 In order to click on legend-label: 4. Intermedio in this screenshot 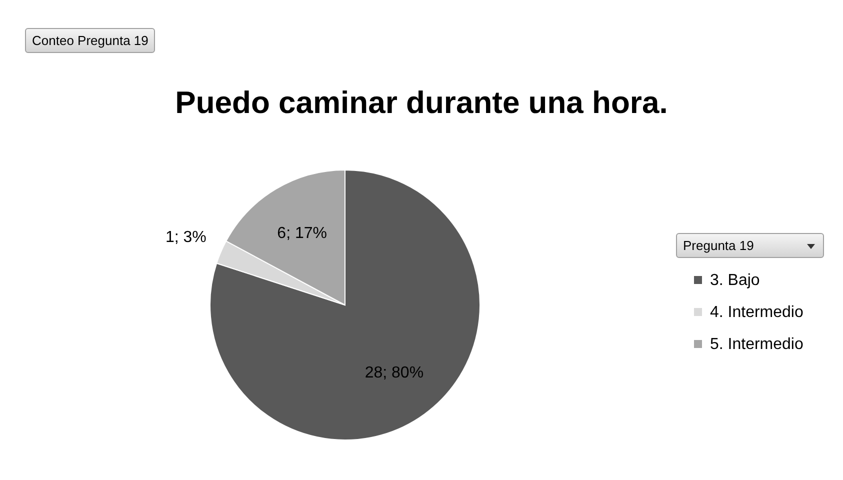, I will do `click(757, 312)`.